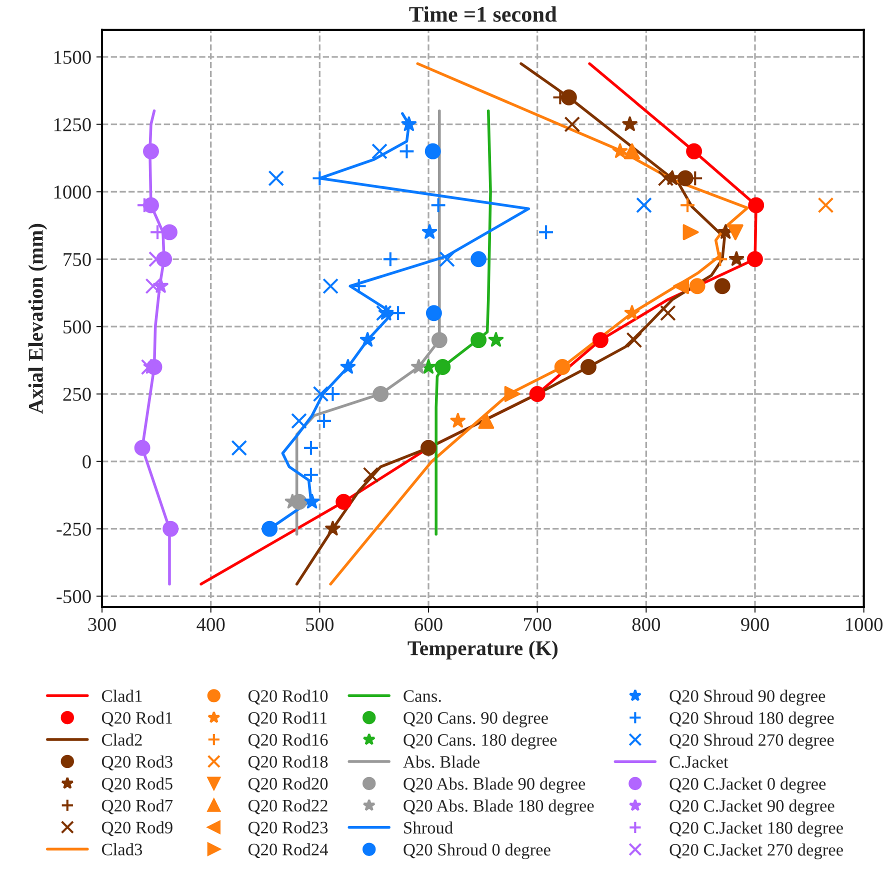  What do you see at coordinates (483, 14) in the screenshot?
I see `chart-title: Time =1 second` at bounding box center [483, 14].